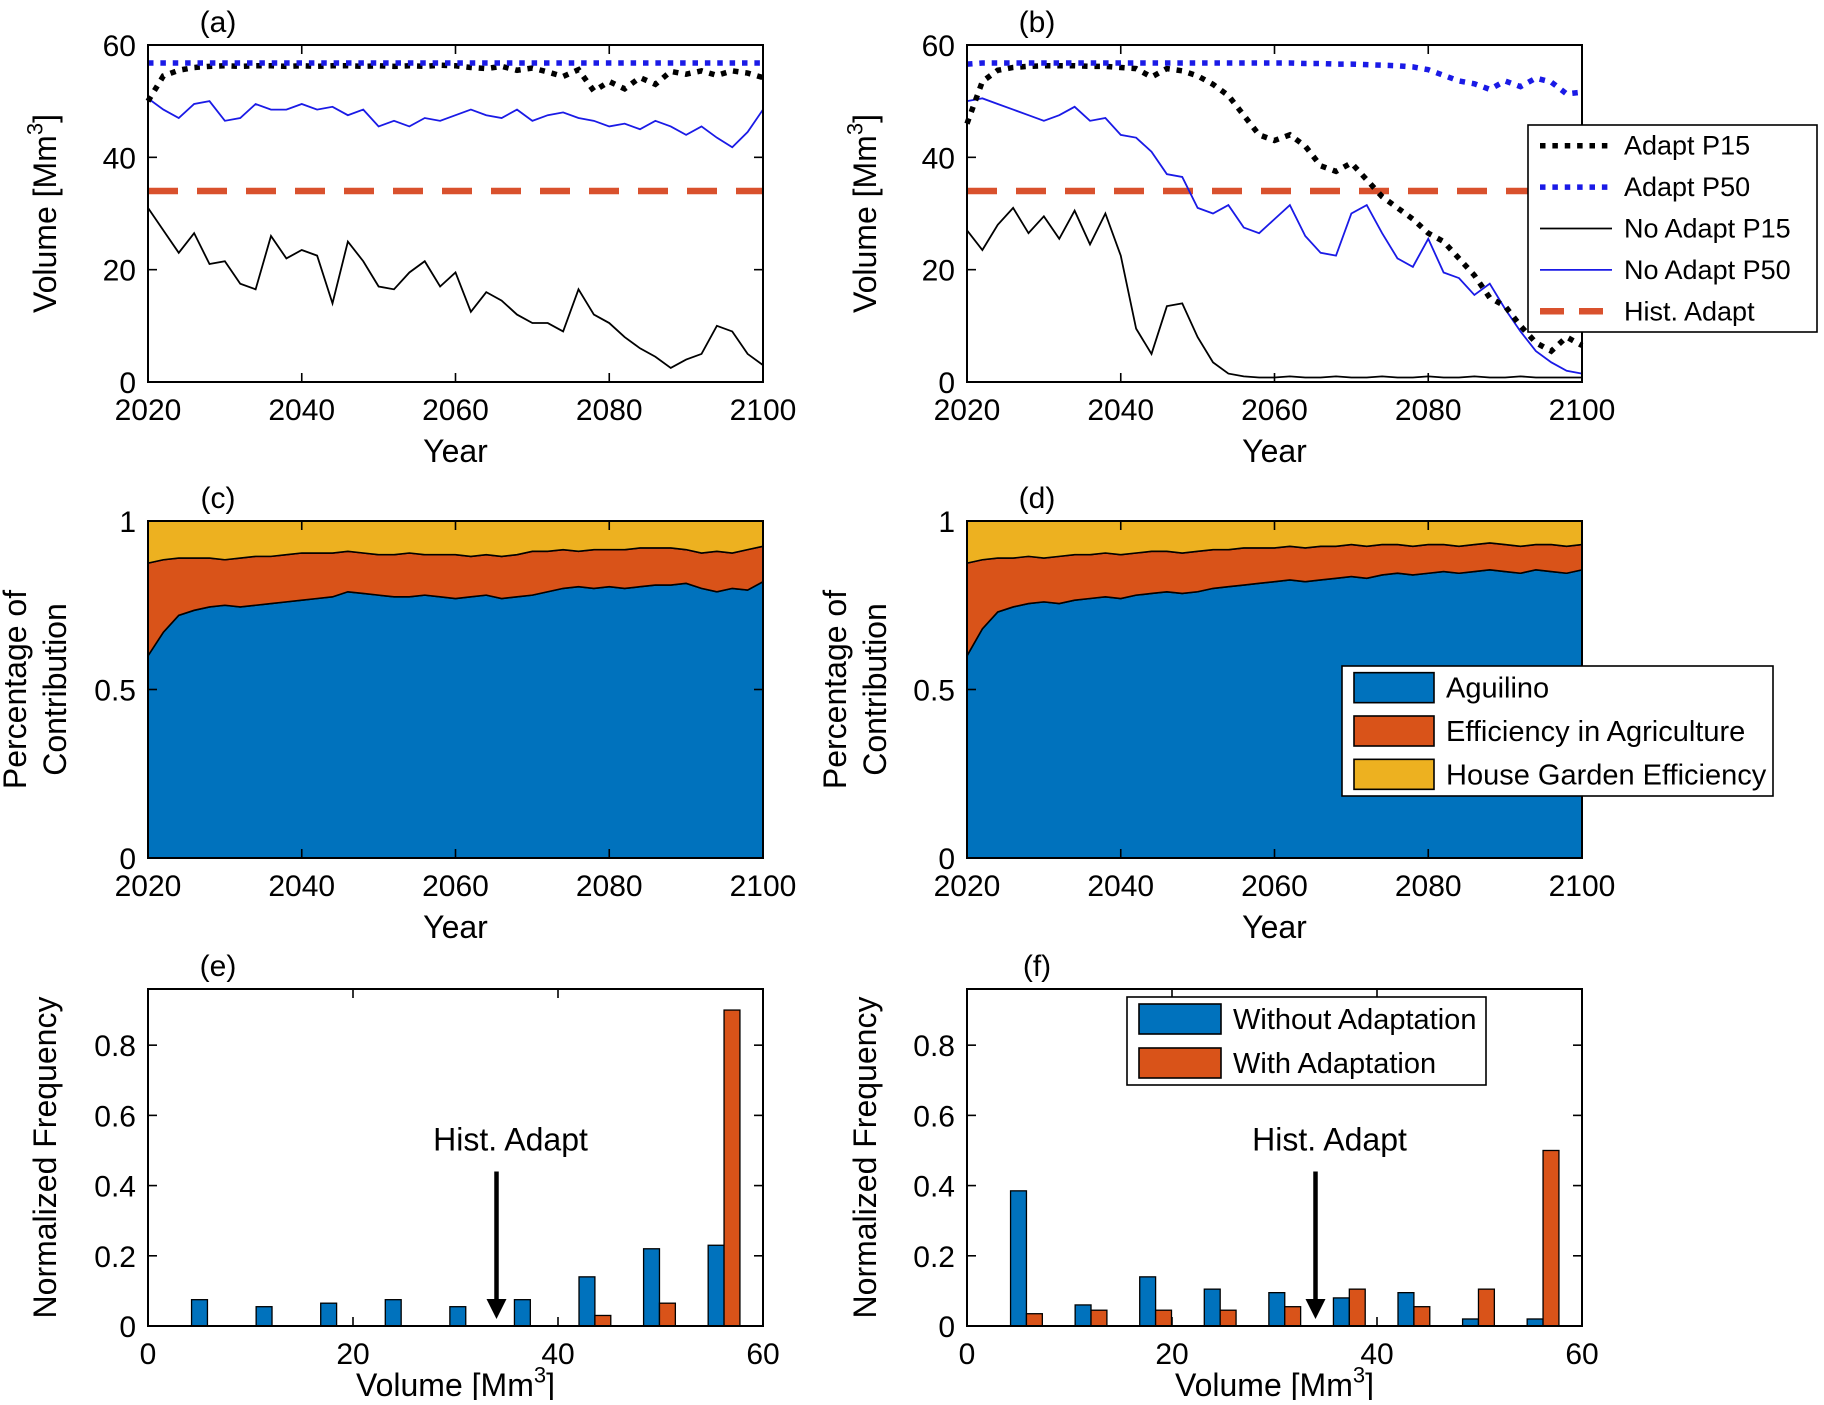 This screenshot has width=1824, height=1405. I want to click on panel-title-a: (a), so click(218, 22).